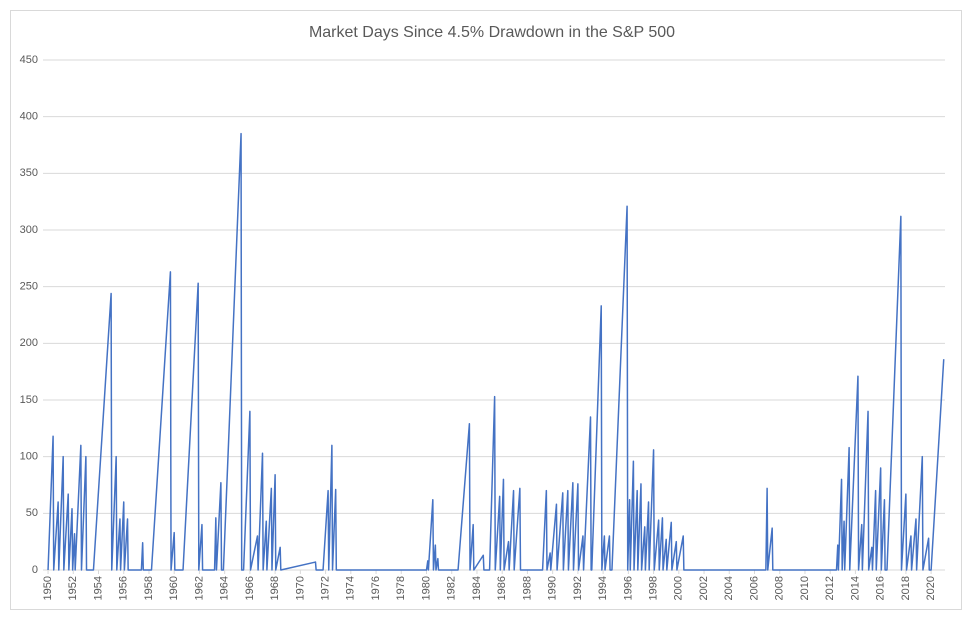 This screenshot has width=972, height=625. I want to click on y-tick-label: 350, so click(29, 173).